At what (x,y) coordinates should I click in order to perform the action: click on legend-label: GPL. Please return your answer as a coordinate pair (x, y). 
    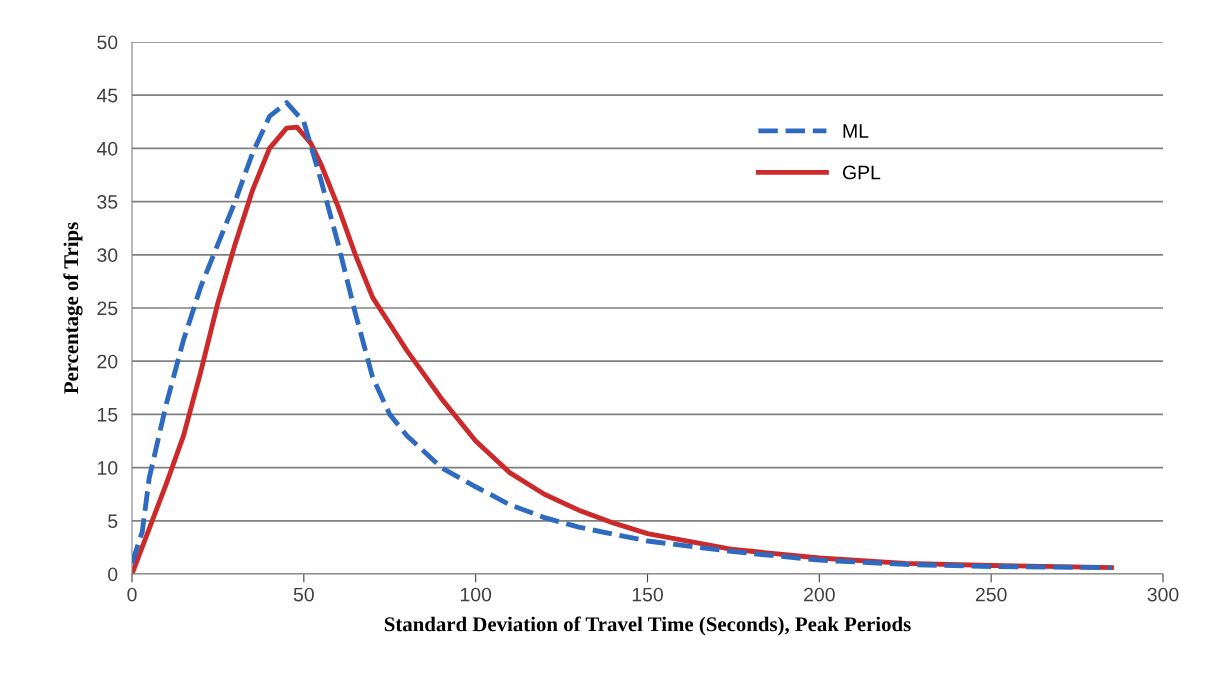
    Looking at the image, I should click on (861, 172).